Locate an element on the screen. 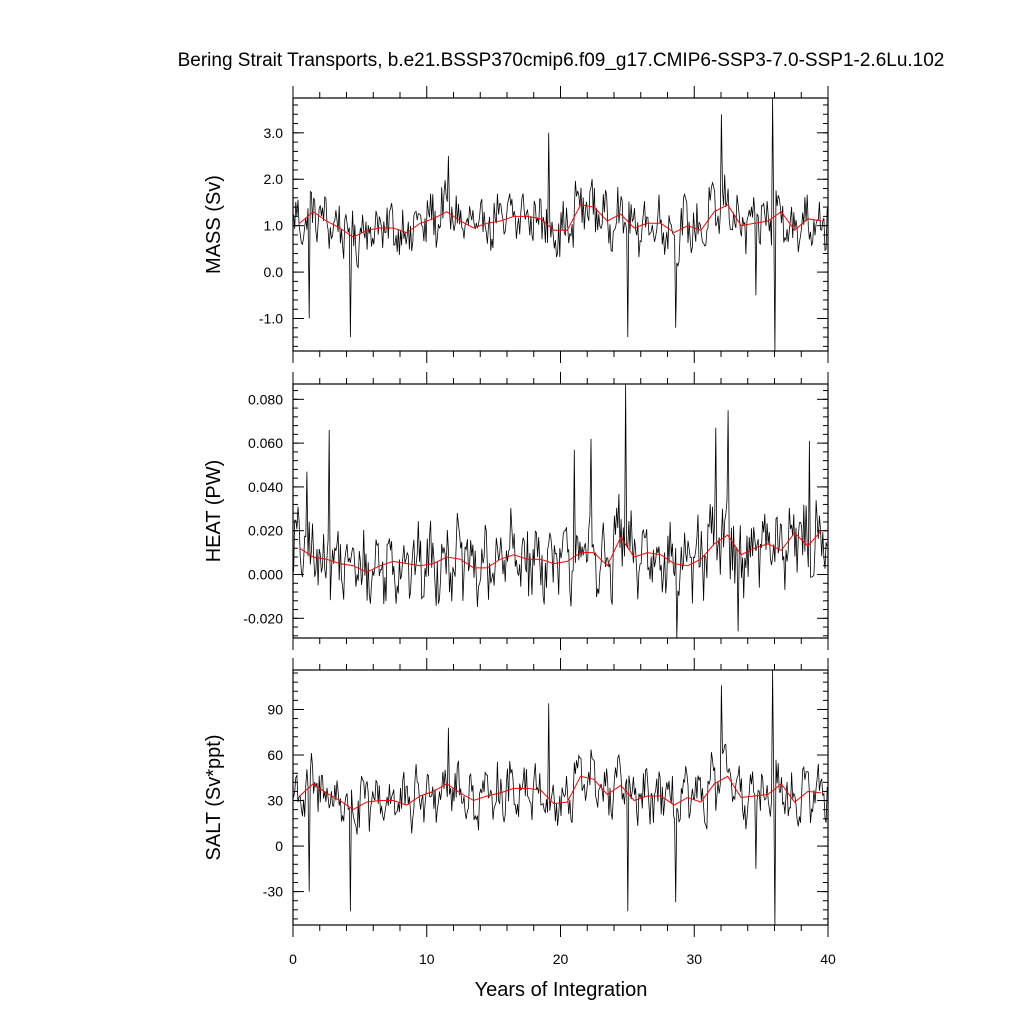 This screenshot has width=1024, height=1024. y-tick-label: -30 is located at coordinates (273, 892).